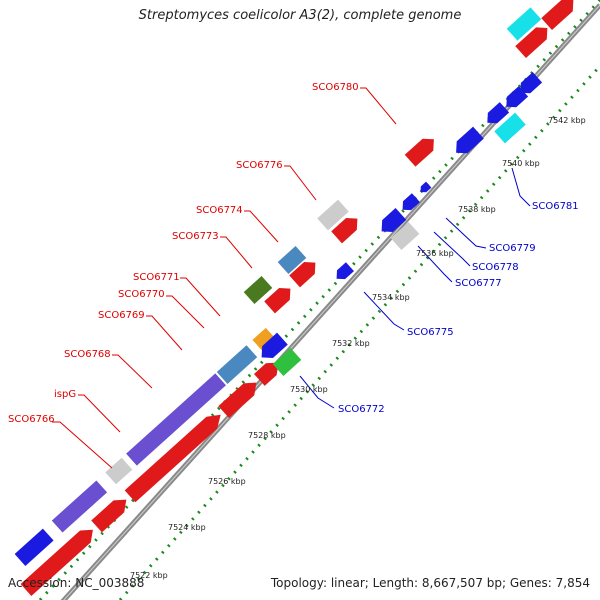 The height and width of the screenshot is (600, 600). What do you see at coordinates (156, 277) in the screenshot?
I see `gene-label-sco6771: SCO6771` at bounding box center [156, 277].